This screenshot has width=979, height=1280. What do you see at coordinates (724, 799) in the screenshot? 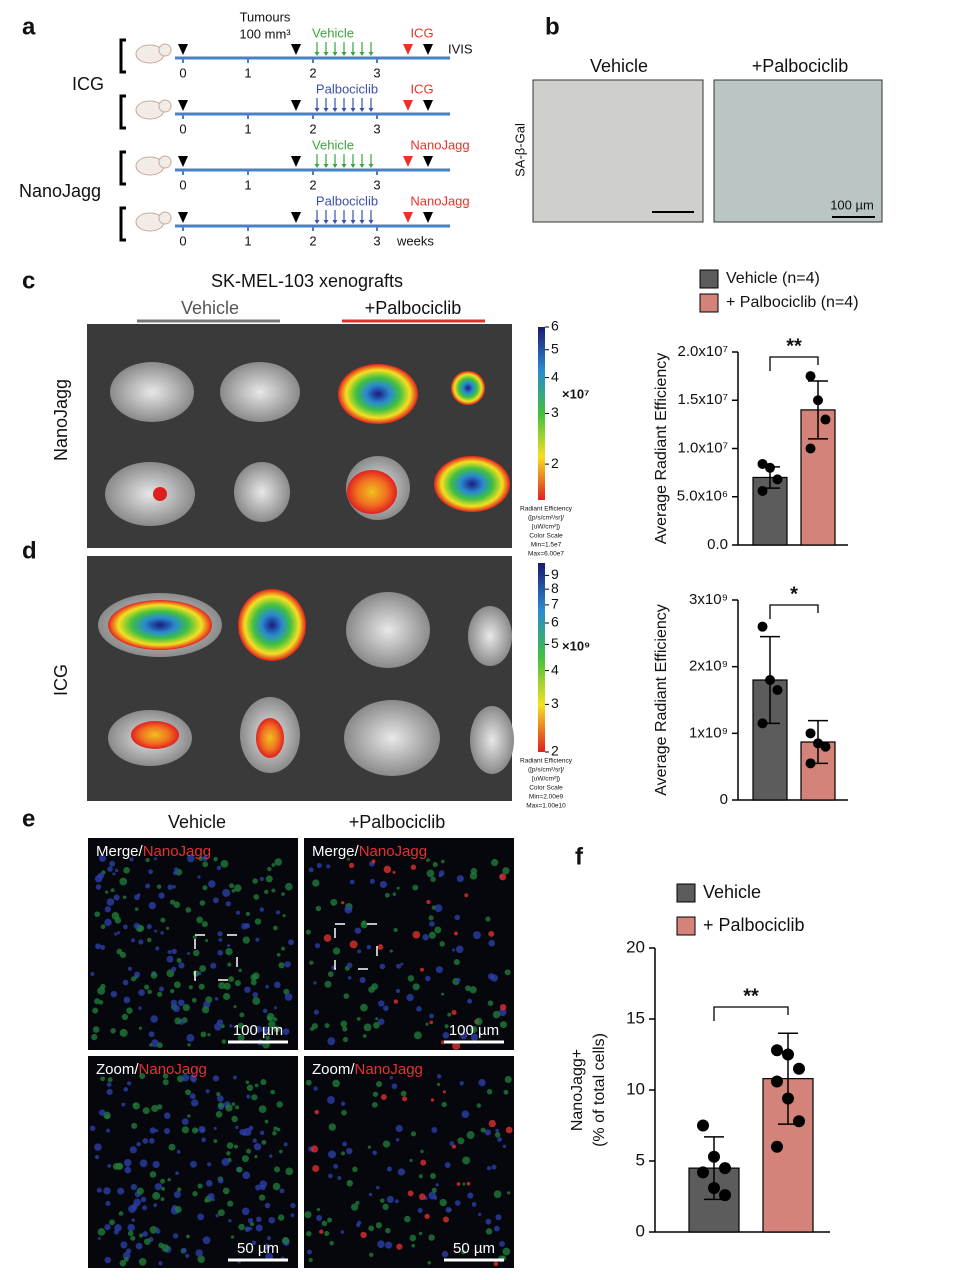
I see `y-tick-label: 0` at bounding box center [724, 799].